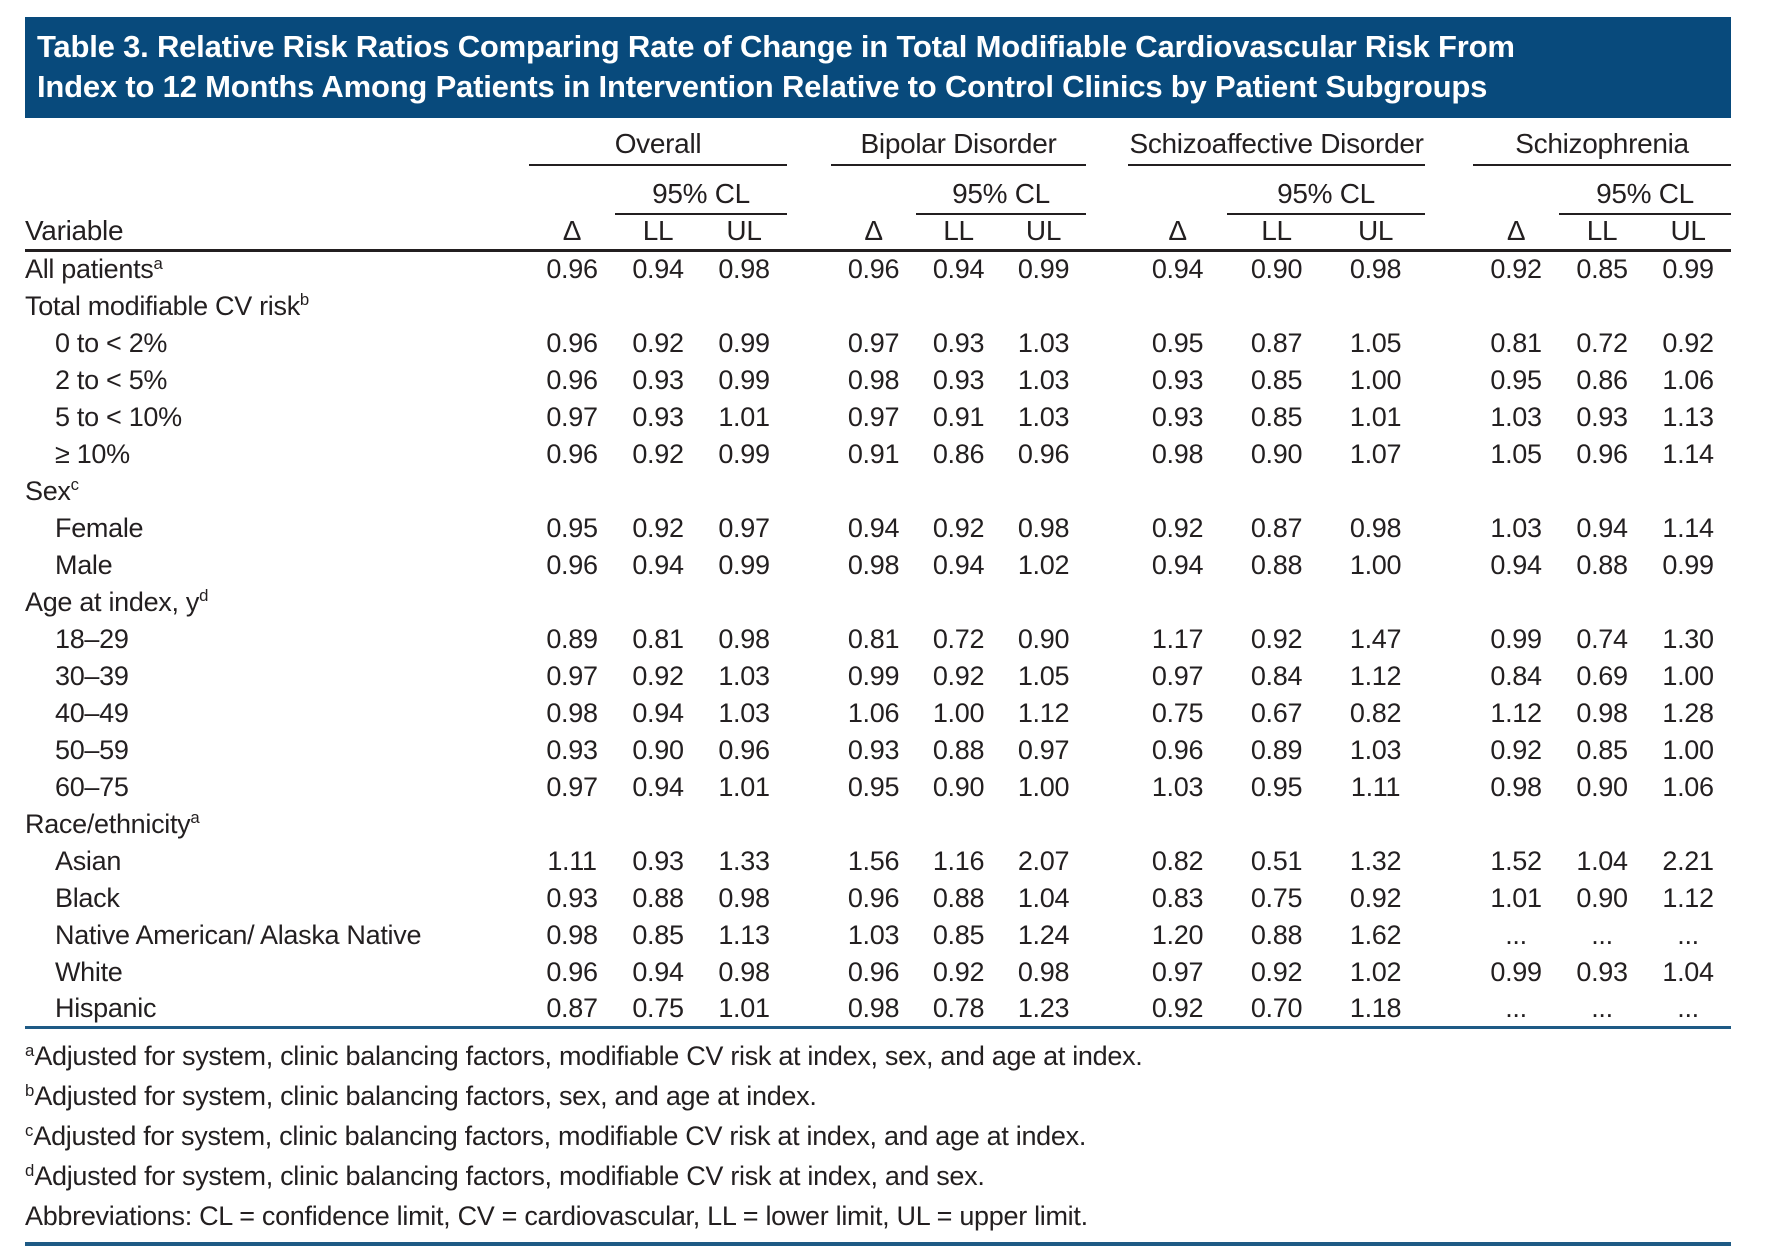  What do you see at coordinates (1044, 1009) in the screenshot?
I see `value-cell: 1.23` at bounding box center [1044, 1009].